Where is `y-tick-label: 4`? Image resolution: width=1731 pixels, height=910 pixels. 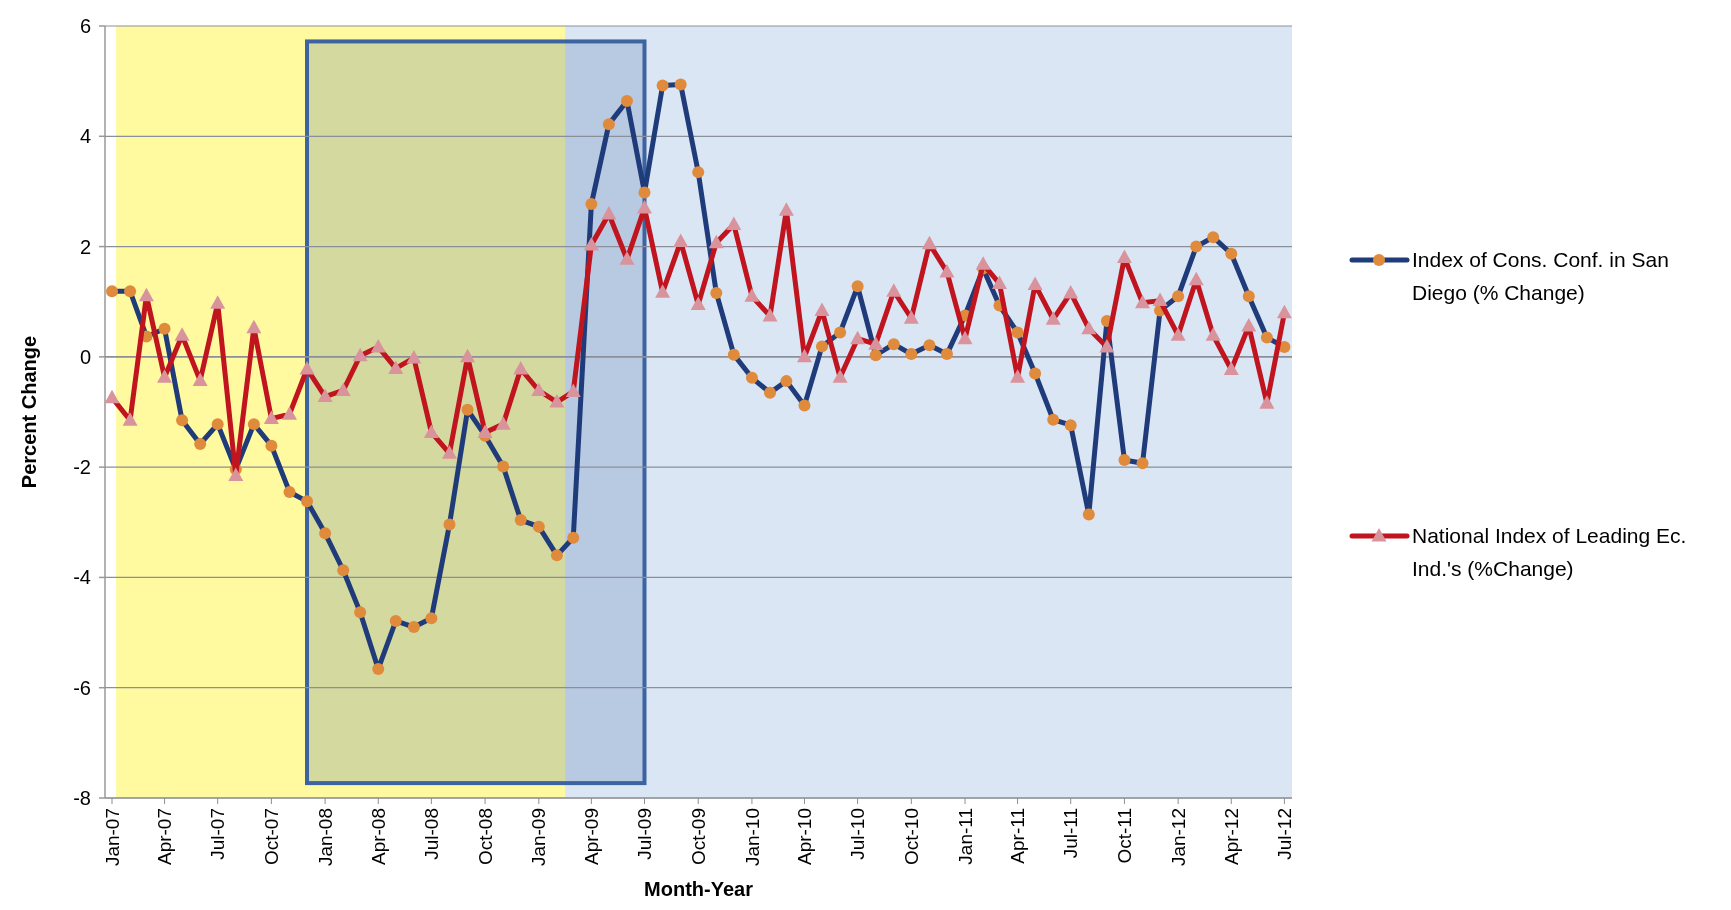 y-tick-label: 4 is located at coordinates (85, 136).